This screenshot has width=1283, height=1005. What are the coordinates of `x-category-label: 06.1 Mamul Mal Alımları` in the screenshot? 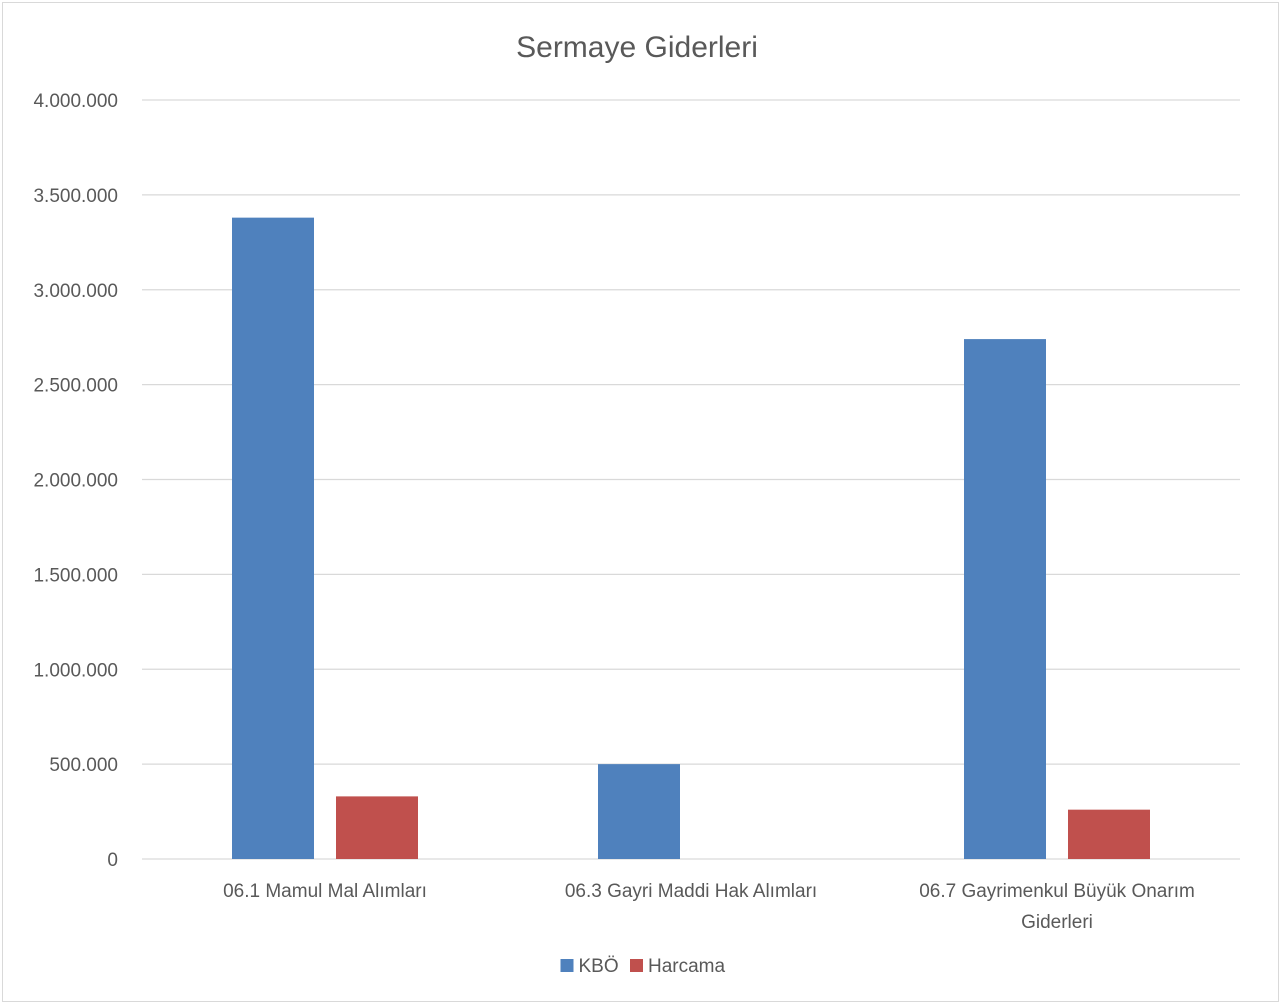 It's located at (325, 891).